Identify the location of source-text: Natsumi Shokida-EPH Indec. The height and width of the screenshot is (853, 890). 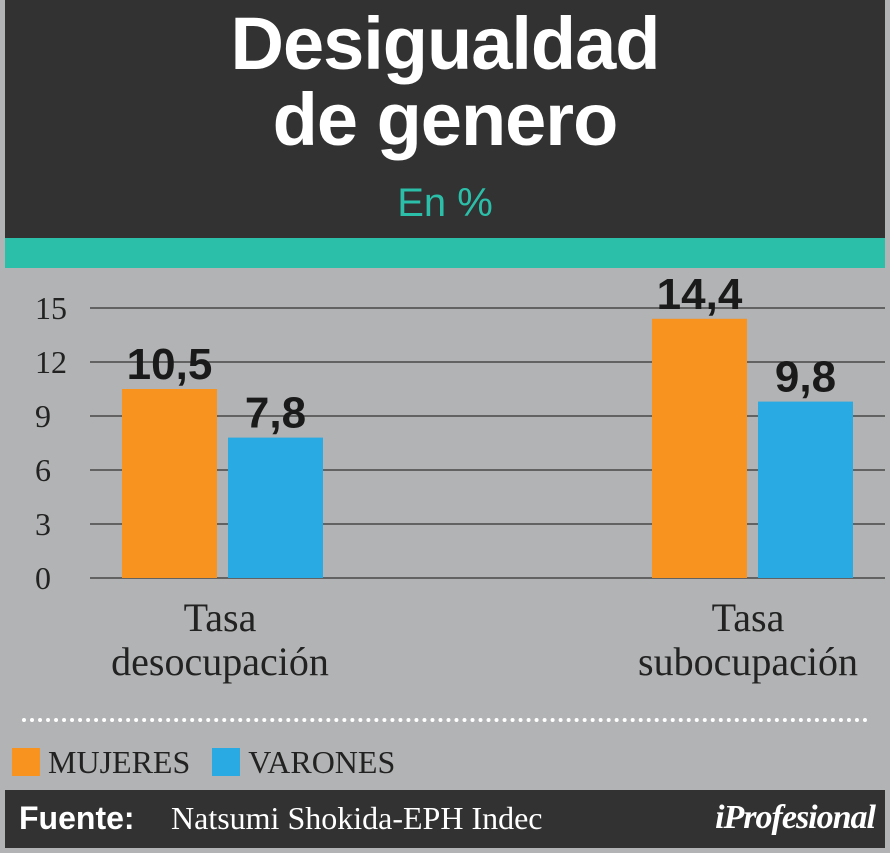
(357, 818).